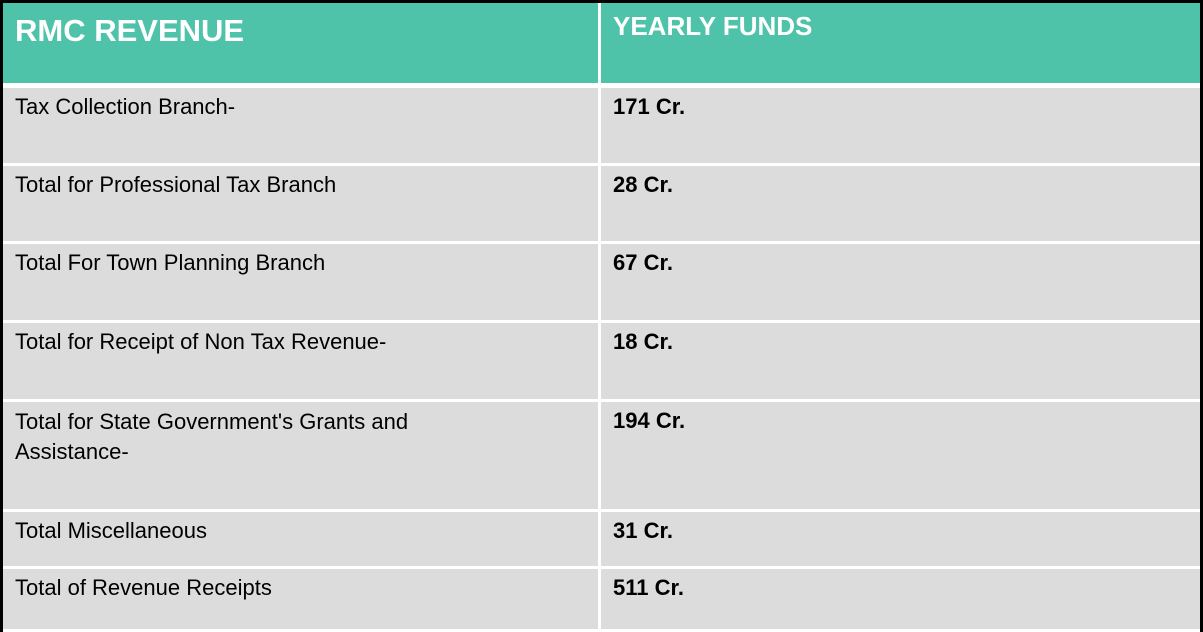  What do you see at coordinates (900, 203) in the screenshot?
I see `row-value: 28 Cr.` at bounding box center [900, 203].